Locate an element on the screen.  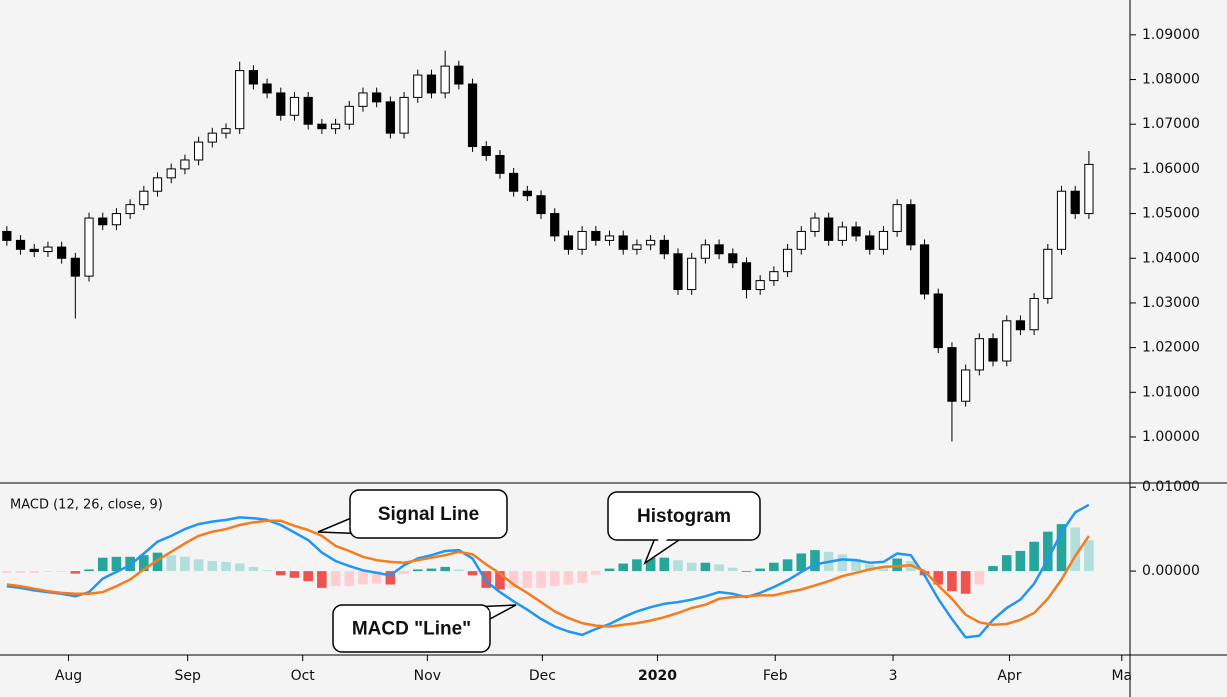
x-tick-label: 2020 is located at coordinates (657, 676).